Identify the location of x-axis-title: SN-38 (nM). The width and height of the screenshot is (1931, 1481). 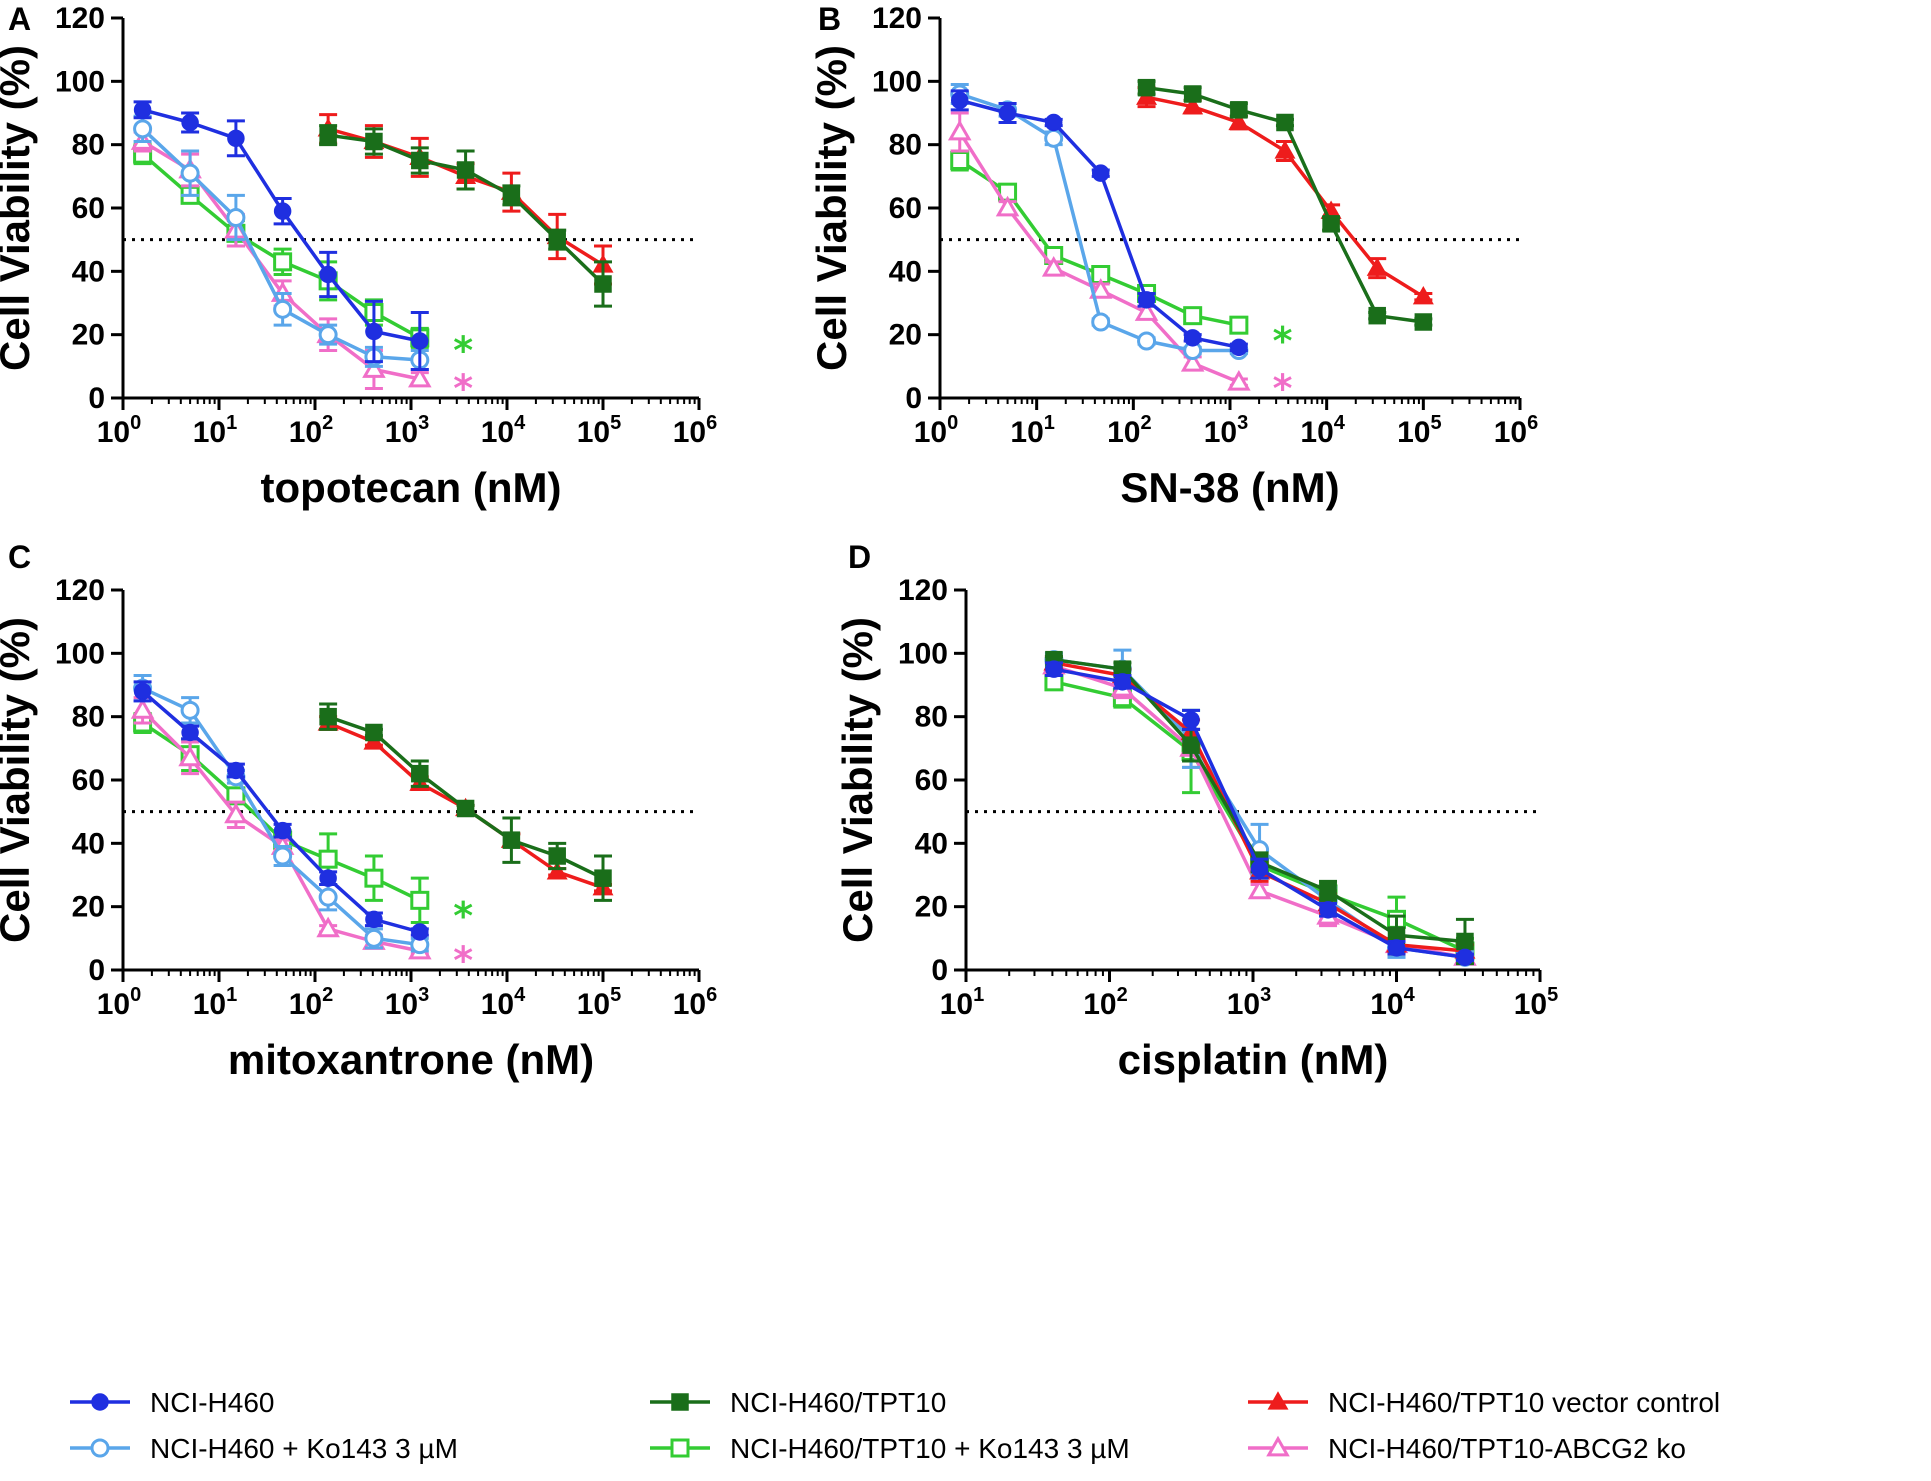
(1229, 487).